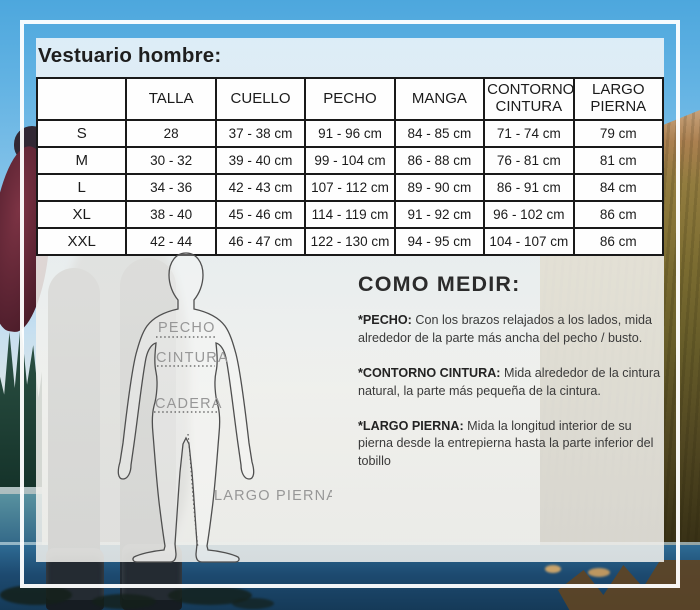 The image size is (700, 610). Describe the element at coordinates (171, 133) in the screenshot. I see `measurement-cell: 28` at that location.